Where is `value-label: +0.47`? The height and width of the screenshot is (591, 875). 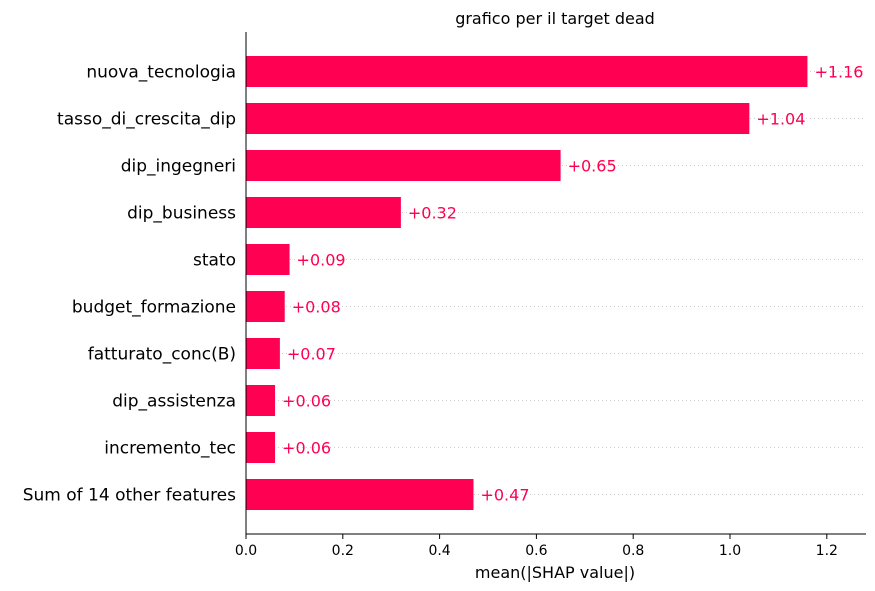 value-label: +0.47 is located at coordinates (504, 495).